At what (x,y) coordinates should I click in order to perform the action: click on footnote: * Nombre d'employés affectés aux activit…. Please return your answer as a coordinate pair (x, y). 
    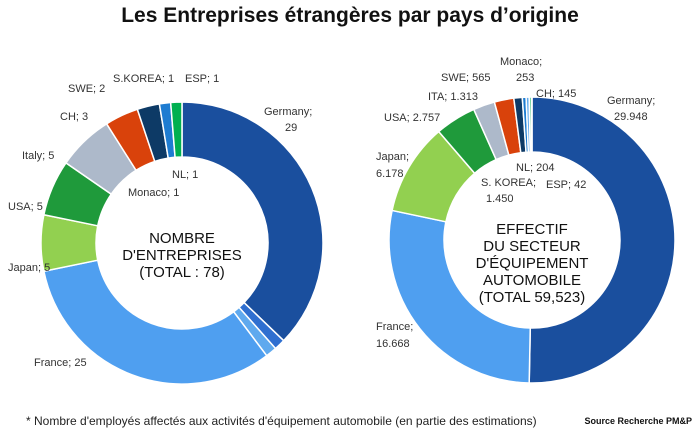
    Looking at the image, I should click on (281, 421).